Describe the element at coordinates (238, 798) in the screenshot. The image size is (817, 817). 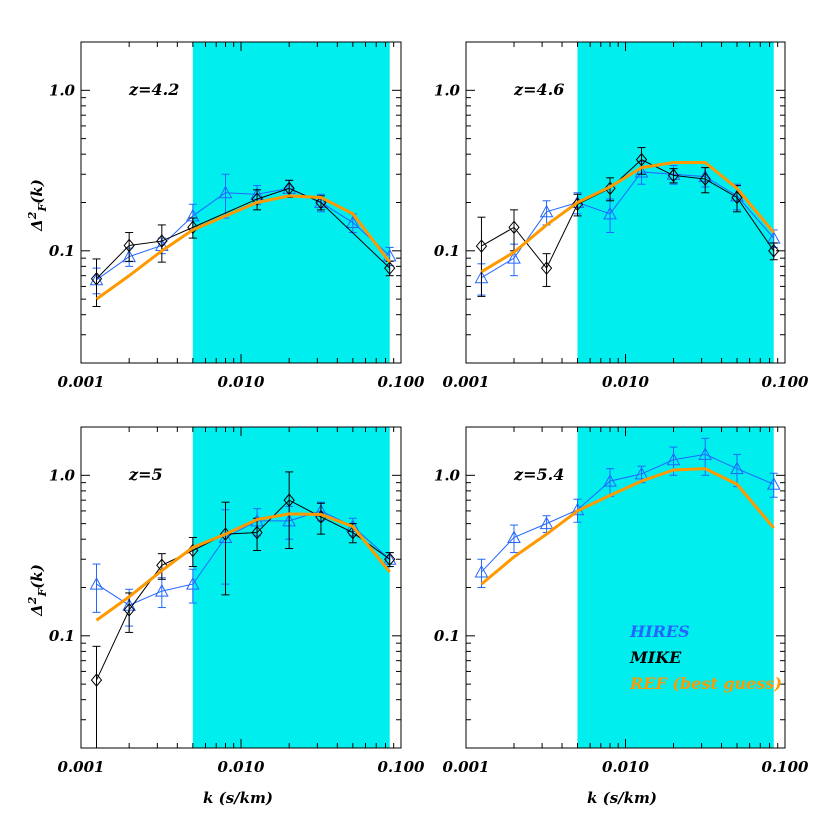
I see `x-axis-title-left: k (s/km)` at that location.